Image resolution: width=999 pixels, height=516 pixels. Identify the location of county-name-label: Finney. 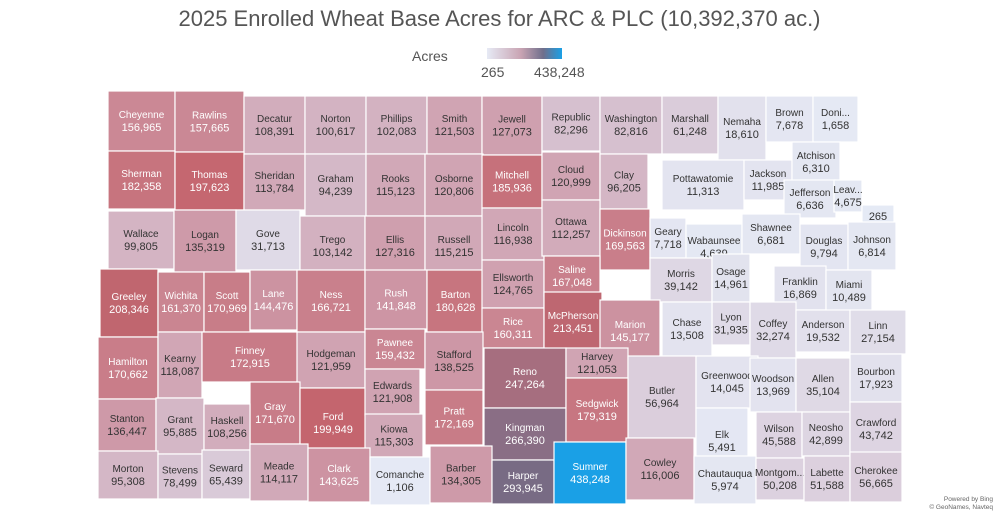
(250, 351).